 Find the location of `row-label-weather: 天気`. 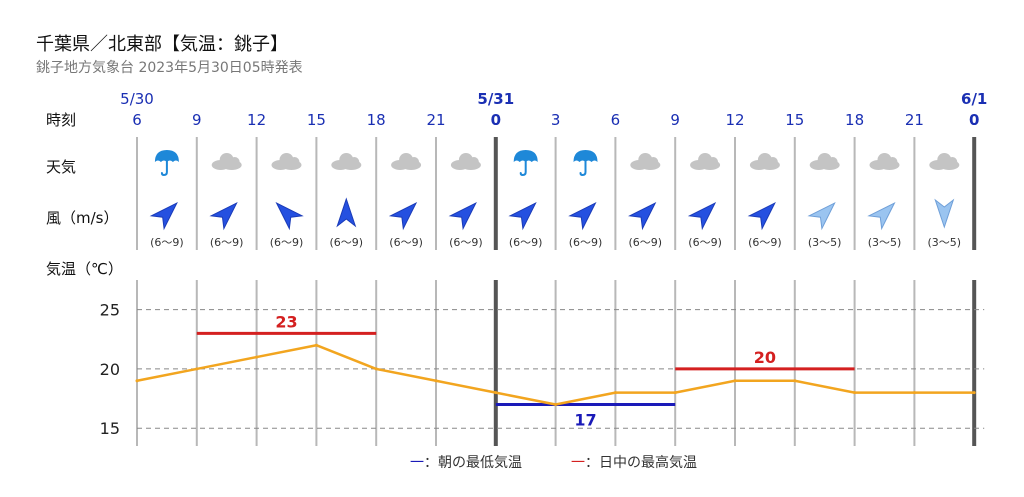

row-label-weather: 天気 is located at coordinates (61, 167).